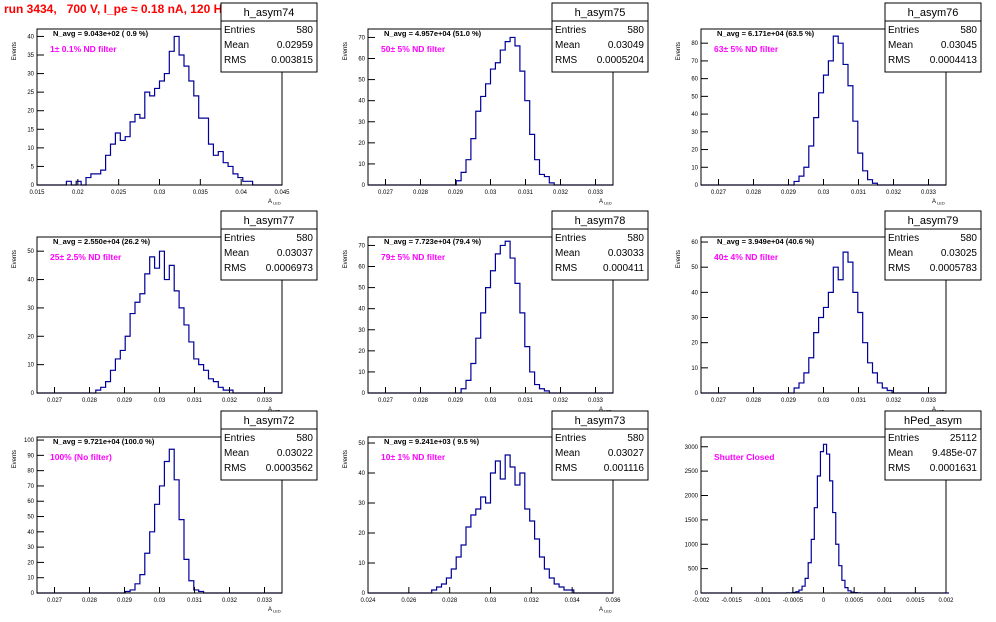  I want to click on y-tick-label: 500, so click(693, 570).